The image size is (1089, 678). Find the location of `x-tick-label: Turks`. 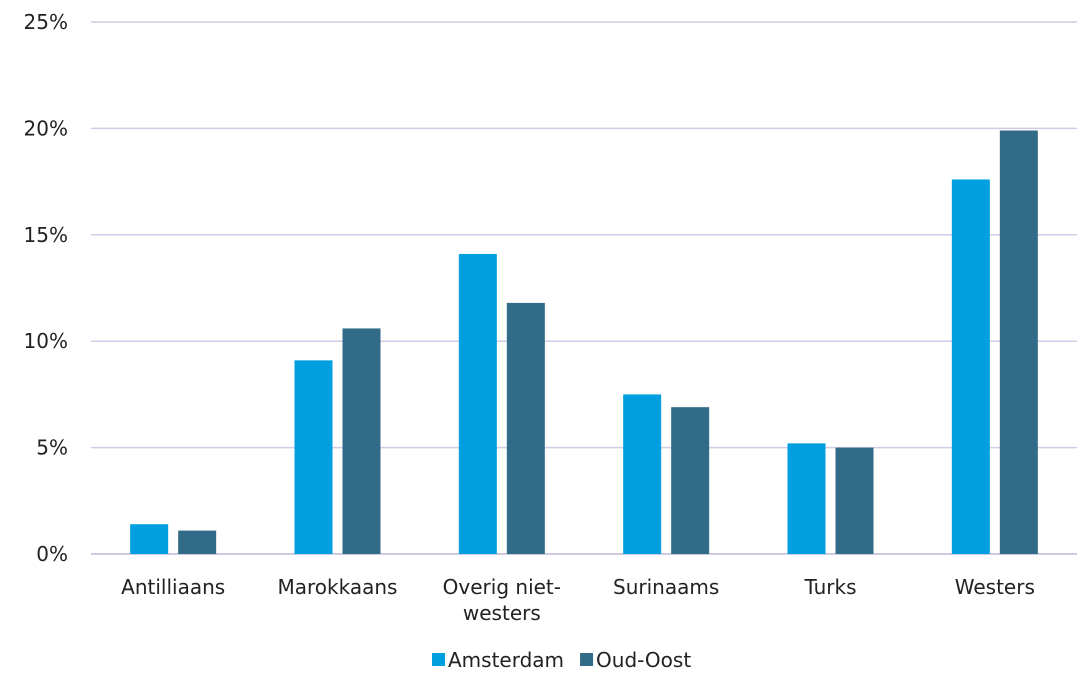

x-tick-label: Turks is located at coordinates (829, 587).